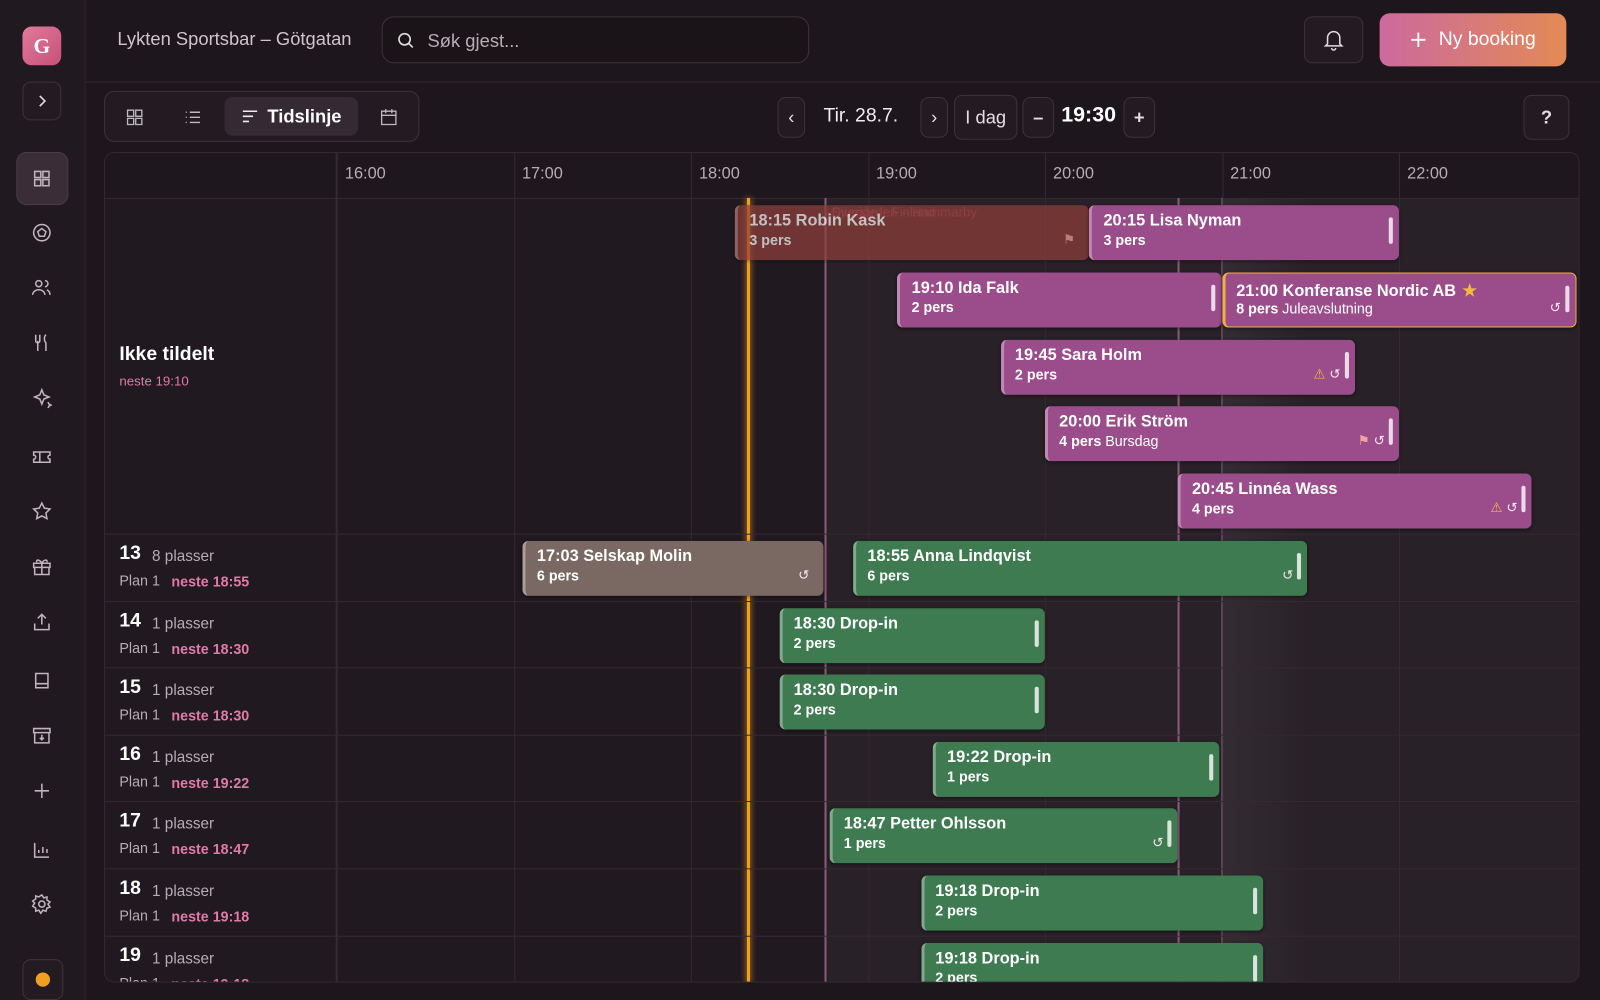  Describe the element at coordinates (388, 117) in the screenshot. I see `calendar-view-tab` at that location.